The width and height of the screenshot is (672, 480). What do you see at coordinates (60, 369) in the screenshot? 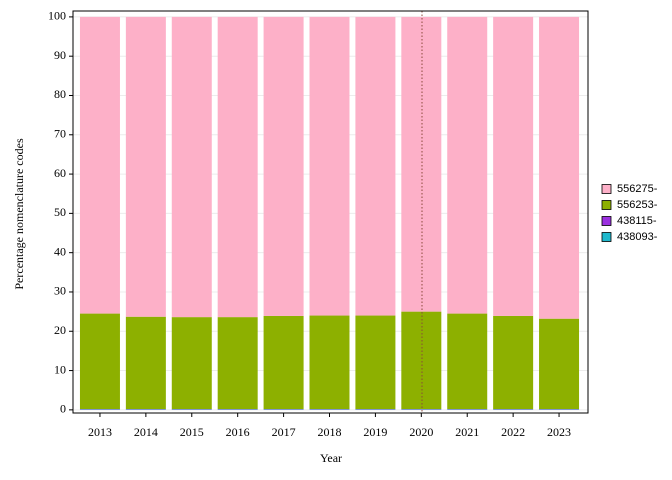
I see `y-tick-label: 10` at bounding box center [60, 369].